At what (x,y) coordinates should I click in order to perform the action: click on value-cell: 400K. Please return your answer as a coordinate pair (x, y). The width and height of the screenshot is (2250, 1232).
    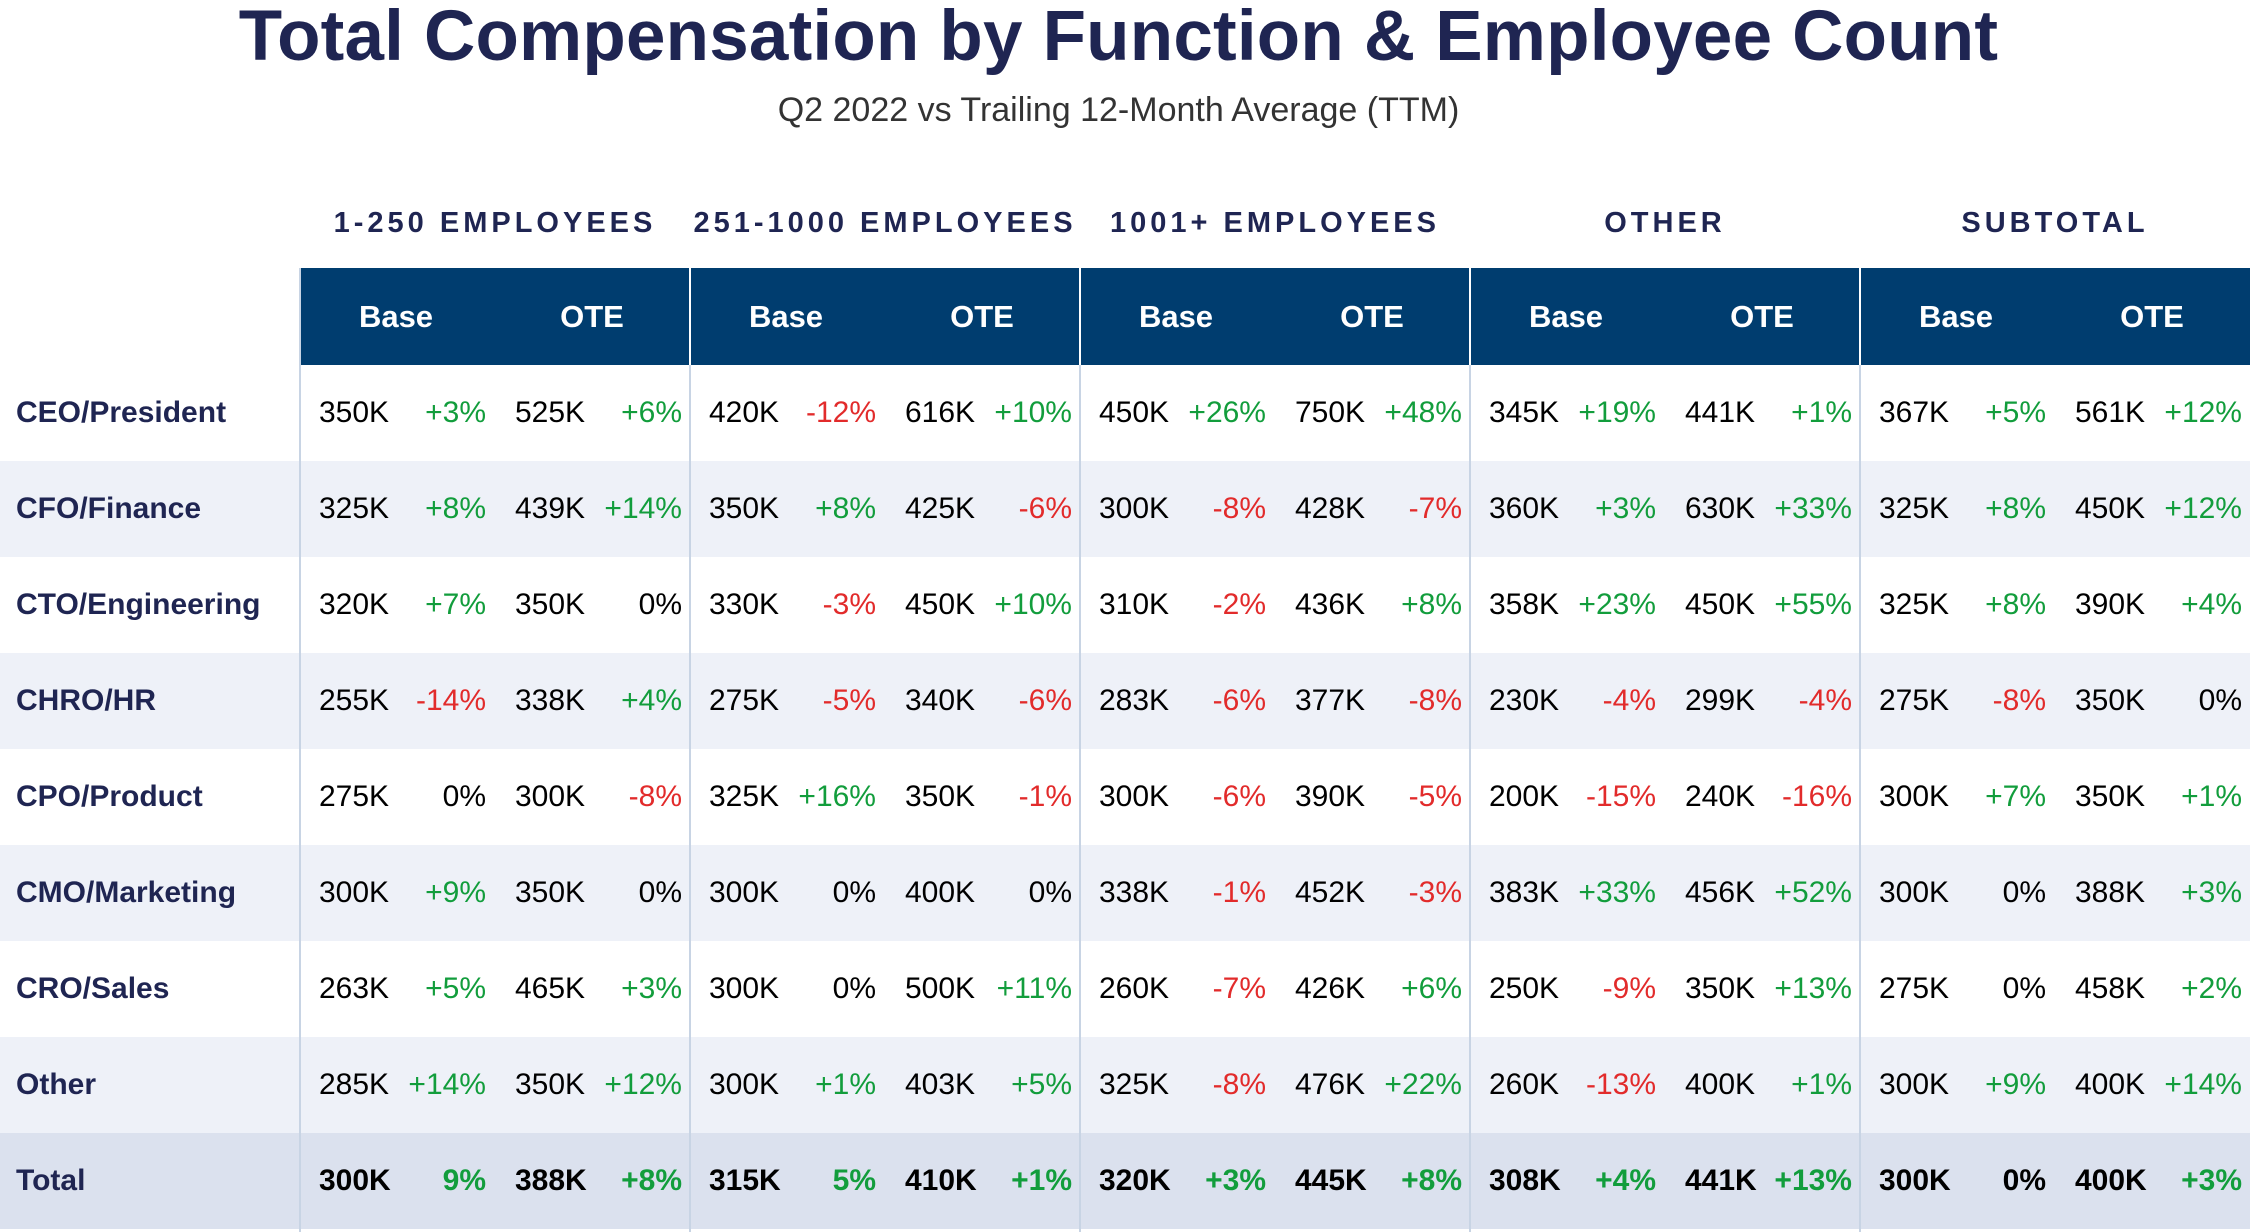
    Looking at the image, I should click on (2110, 1084).